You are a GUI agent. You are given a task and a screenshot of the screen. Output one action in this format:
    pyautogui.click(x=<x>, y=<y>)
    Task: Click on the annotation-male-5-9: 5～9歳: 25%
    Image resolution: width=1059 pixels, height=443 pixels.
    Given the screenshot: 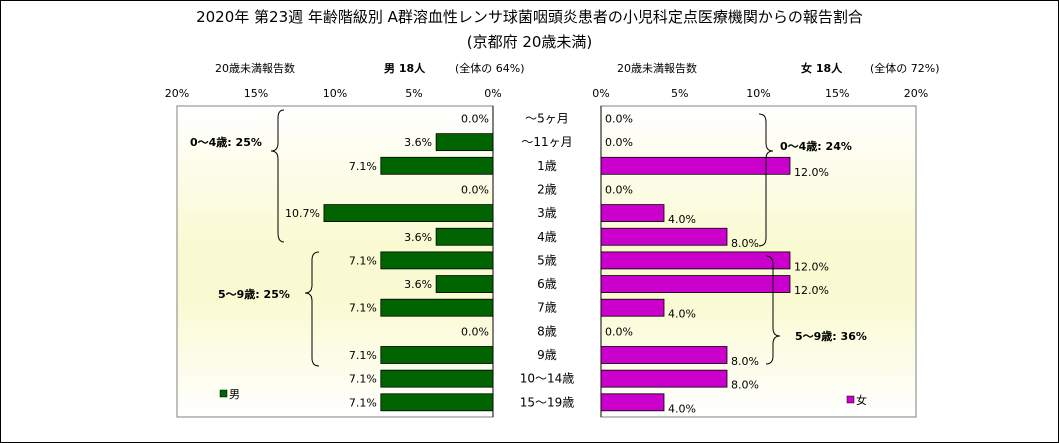 What is the action you would take?
    pyautogui.click(x=254, y=294)
    